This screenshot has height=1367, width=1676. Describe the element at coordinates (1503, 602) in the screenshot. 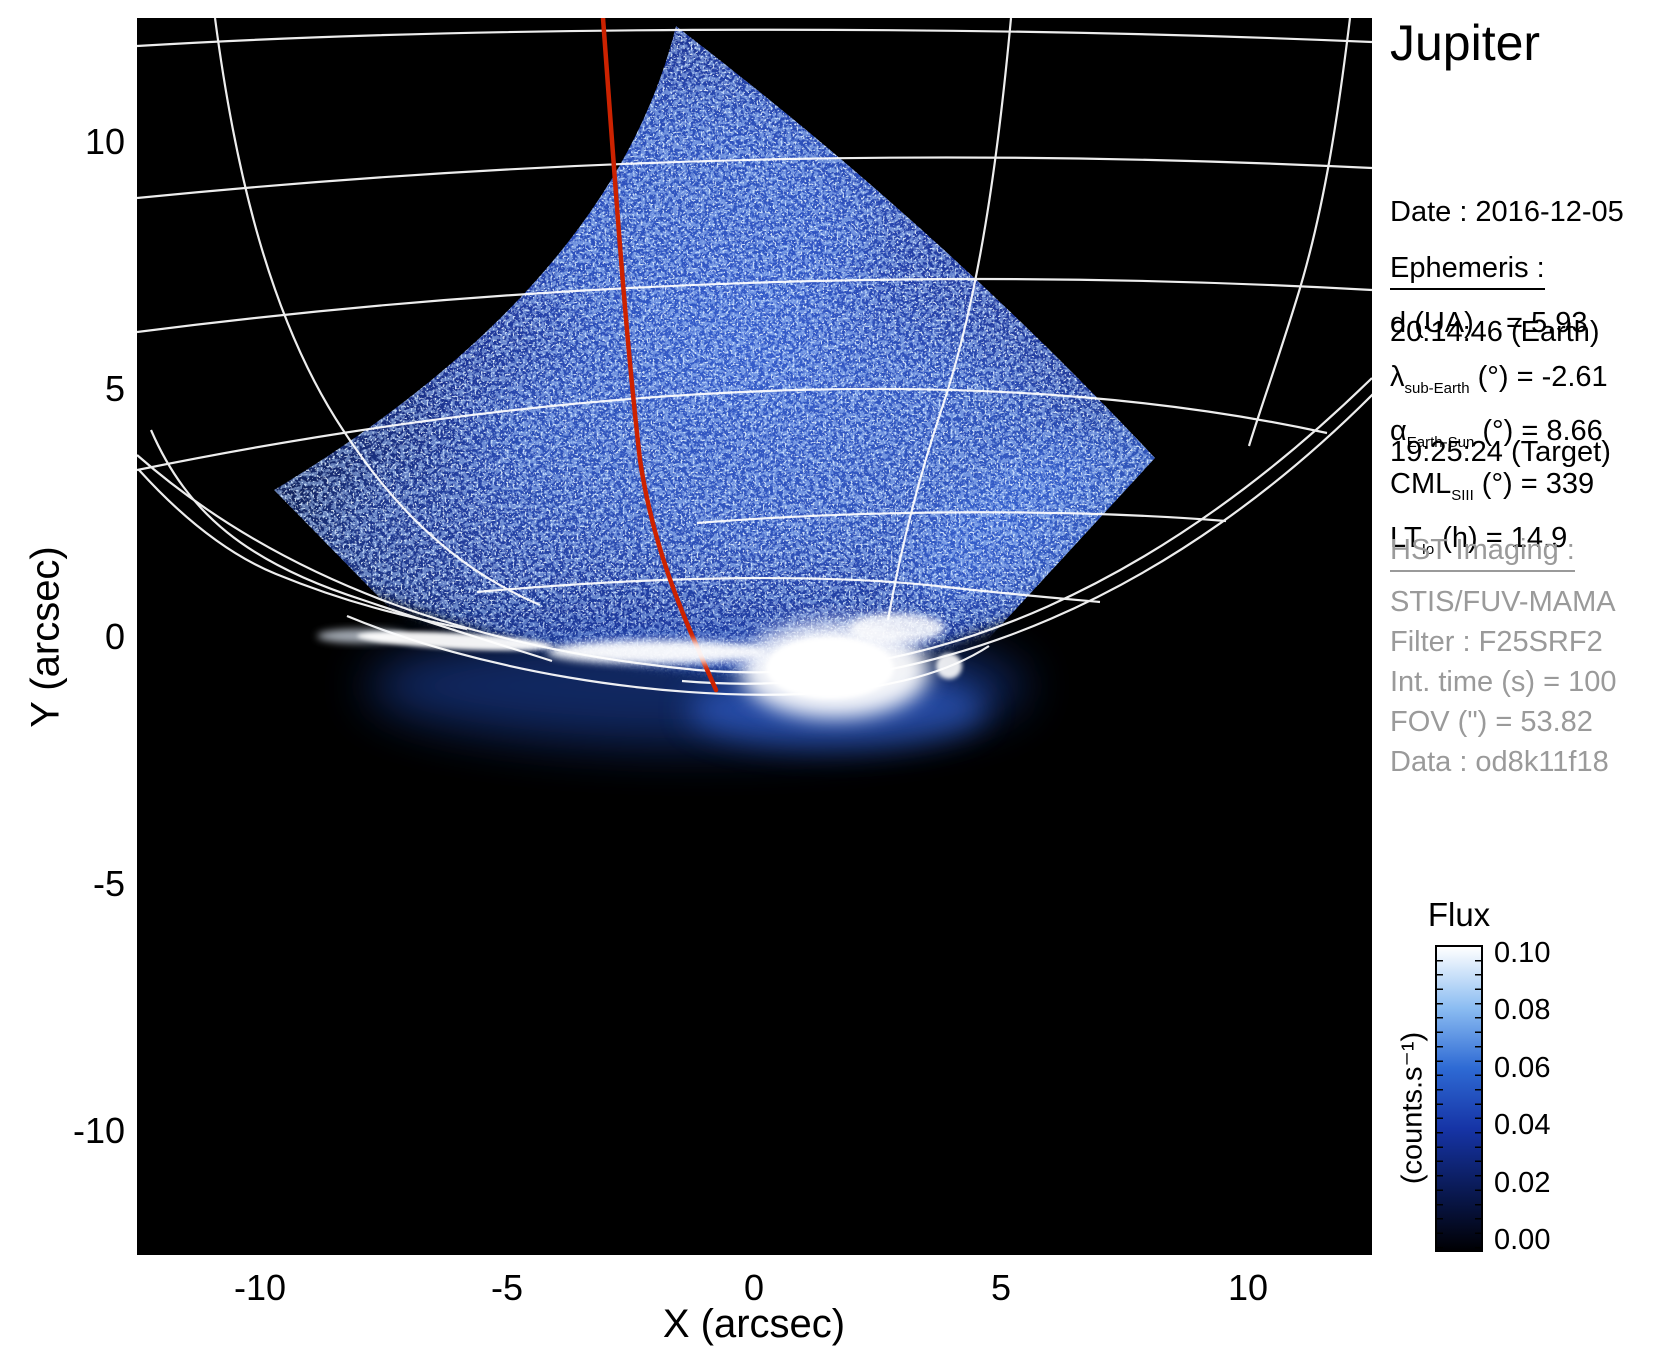

I see `hst-instrument: STIS/FUV-MAMA` at that location.